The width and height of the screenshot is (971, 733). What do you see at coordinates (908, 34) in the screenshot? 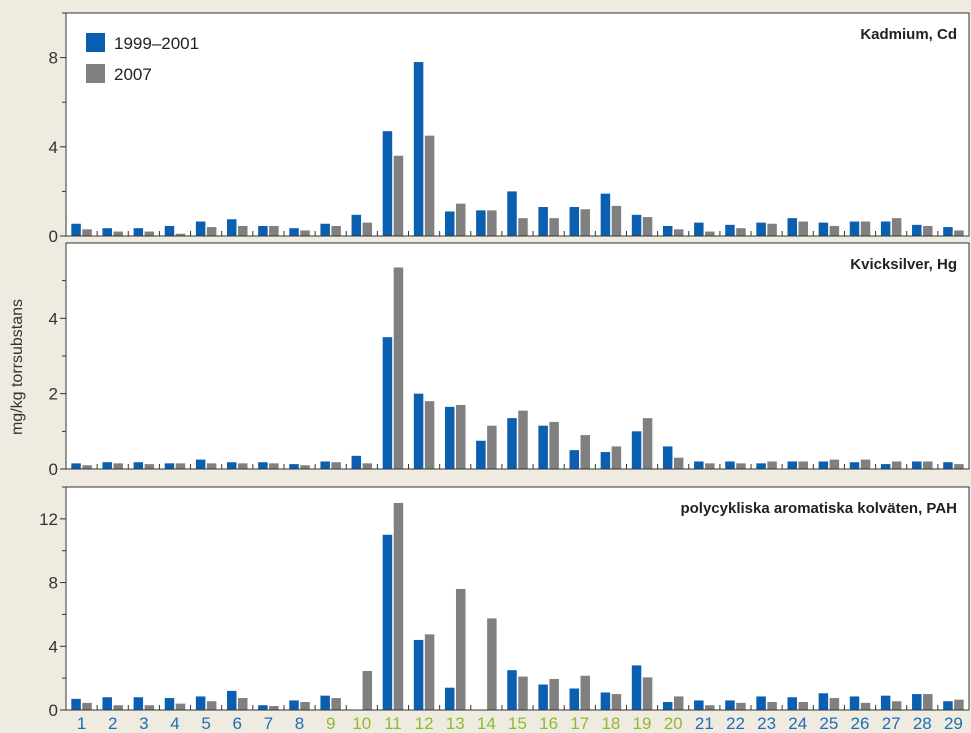
I see `panel-title: Kadmium, Cd` at bounding box center [908, 34].